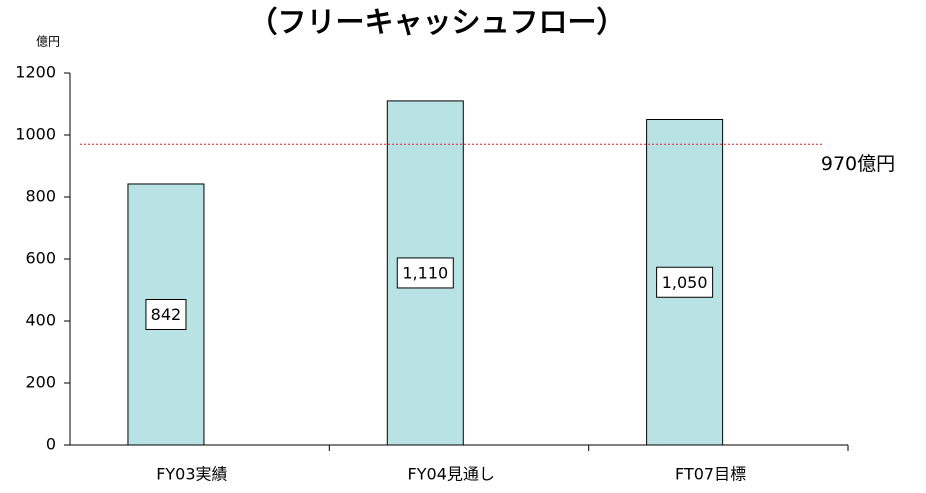 The width and height of the screenshot is (926, 493). Describe the element at coordinates (40, 196) in the screenshot. I see `y-tick-label: 800` at that location.